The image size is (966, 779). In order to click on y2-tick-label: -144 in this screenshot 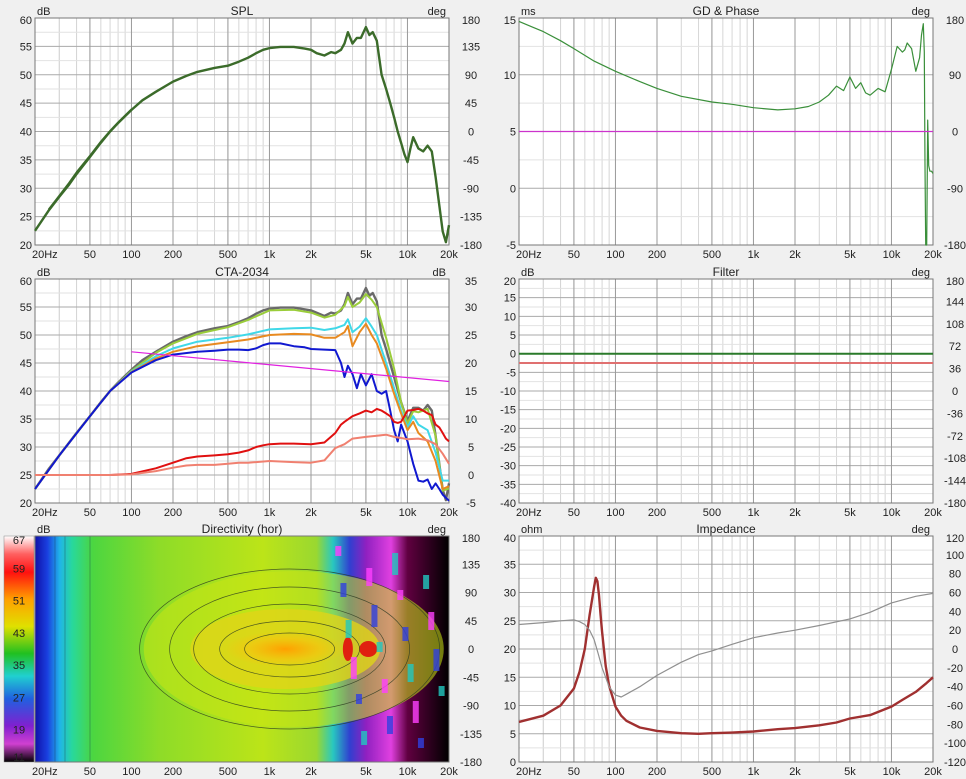, I will do `click(955, 482)`.